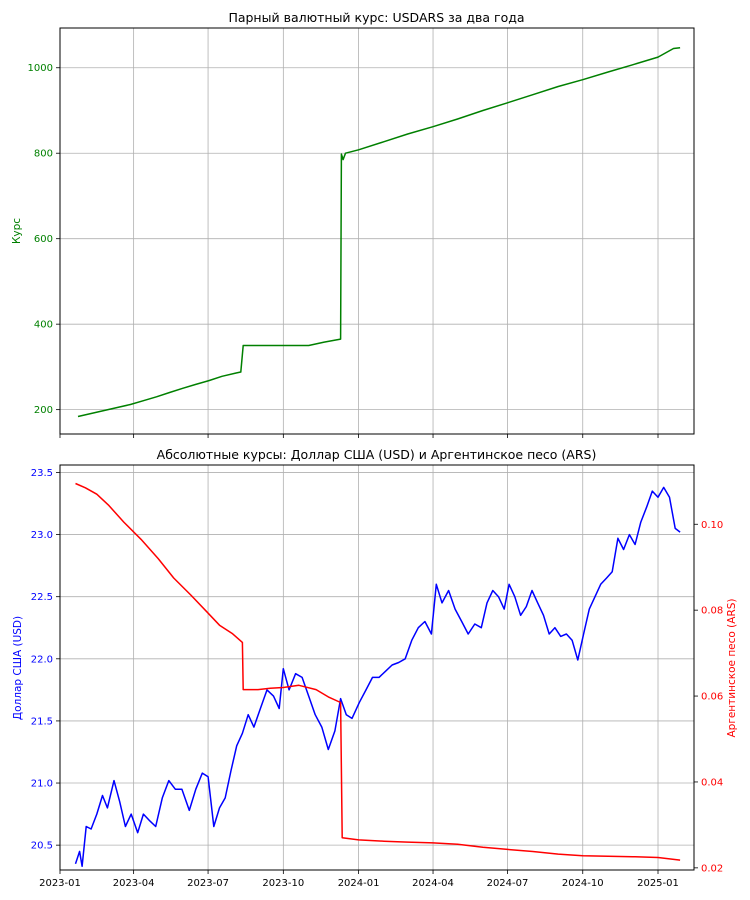 Image resolution: width=750 pixels, height=900 pixels. Describe the element at coordinates (43, 410) in the screenshot. I see `y-tick-label: 200` at that location.